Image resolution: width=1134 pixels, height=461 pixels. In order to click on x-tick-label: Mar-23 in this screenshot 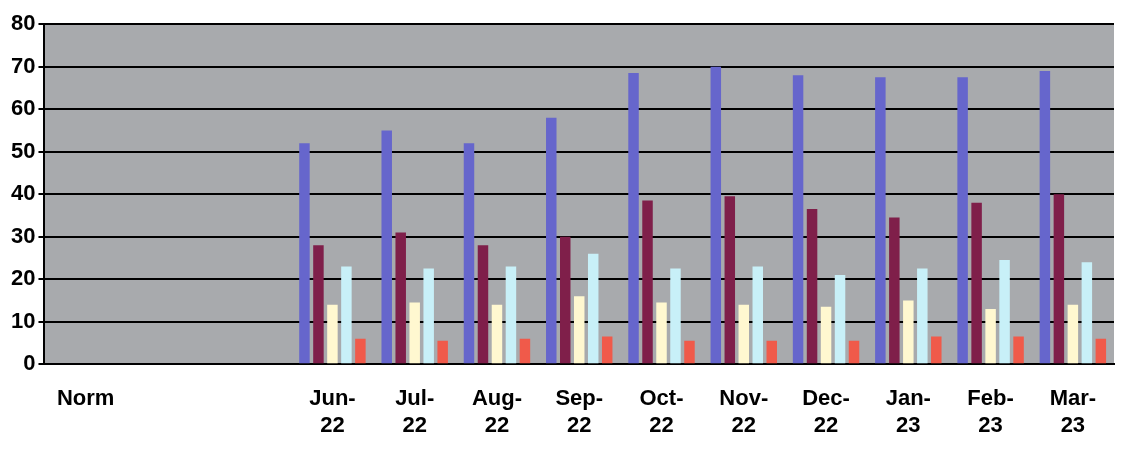, I will do `click(1073, 411)`.